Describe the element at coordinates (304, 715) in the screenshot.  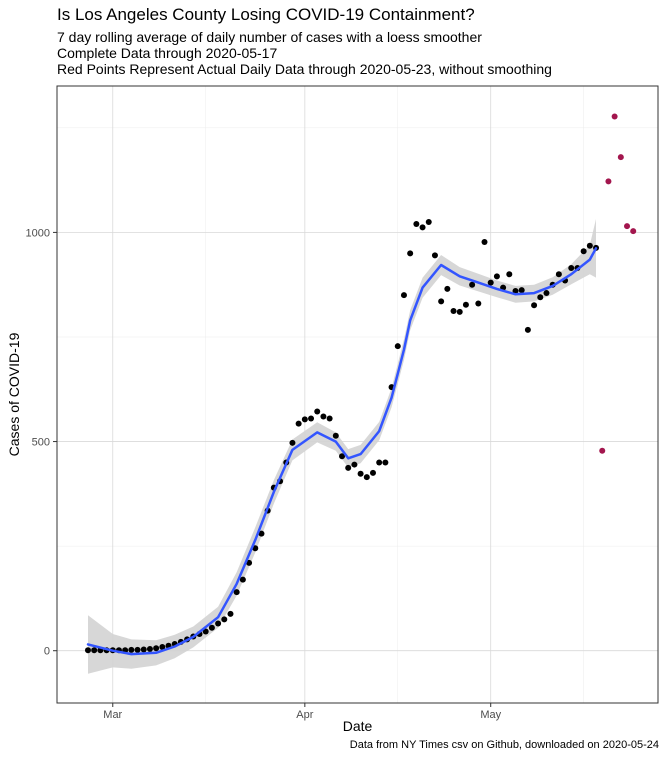
I see `x-tick-label: Apr` at that location.